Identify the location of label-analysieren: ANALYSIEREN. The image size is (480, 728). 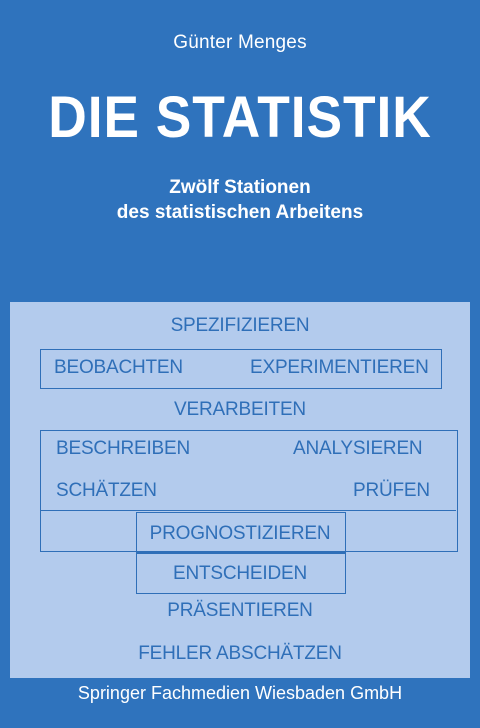
(358, 448).